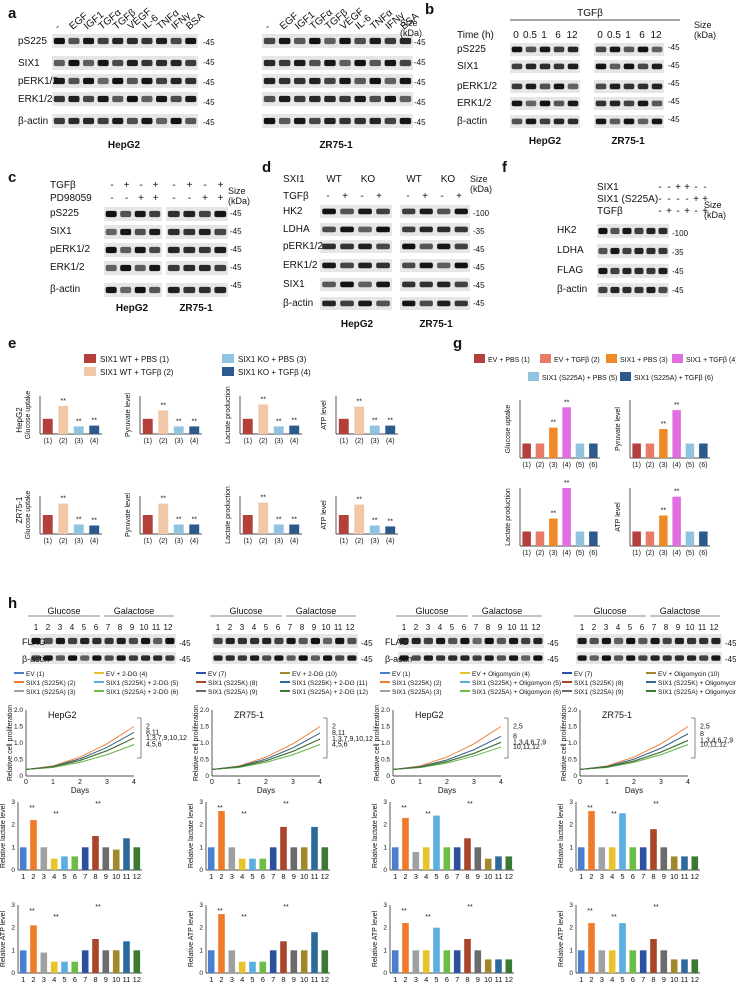 Image resolution: width=736 pixels, height=1000 pixels. What do you see at coordinates (716, 740) in the screenshot?
I see `group-label: 1,3,4,6,7,9` at bounding box center [716, 740].